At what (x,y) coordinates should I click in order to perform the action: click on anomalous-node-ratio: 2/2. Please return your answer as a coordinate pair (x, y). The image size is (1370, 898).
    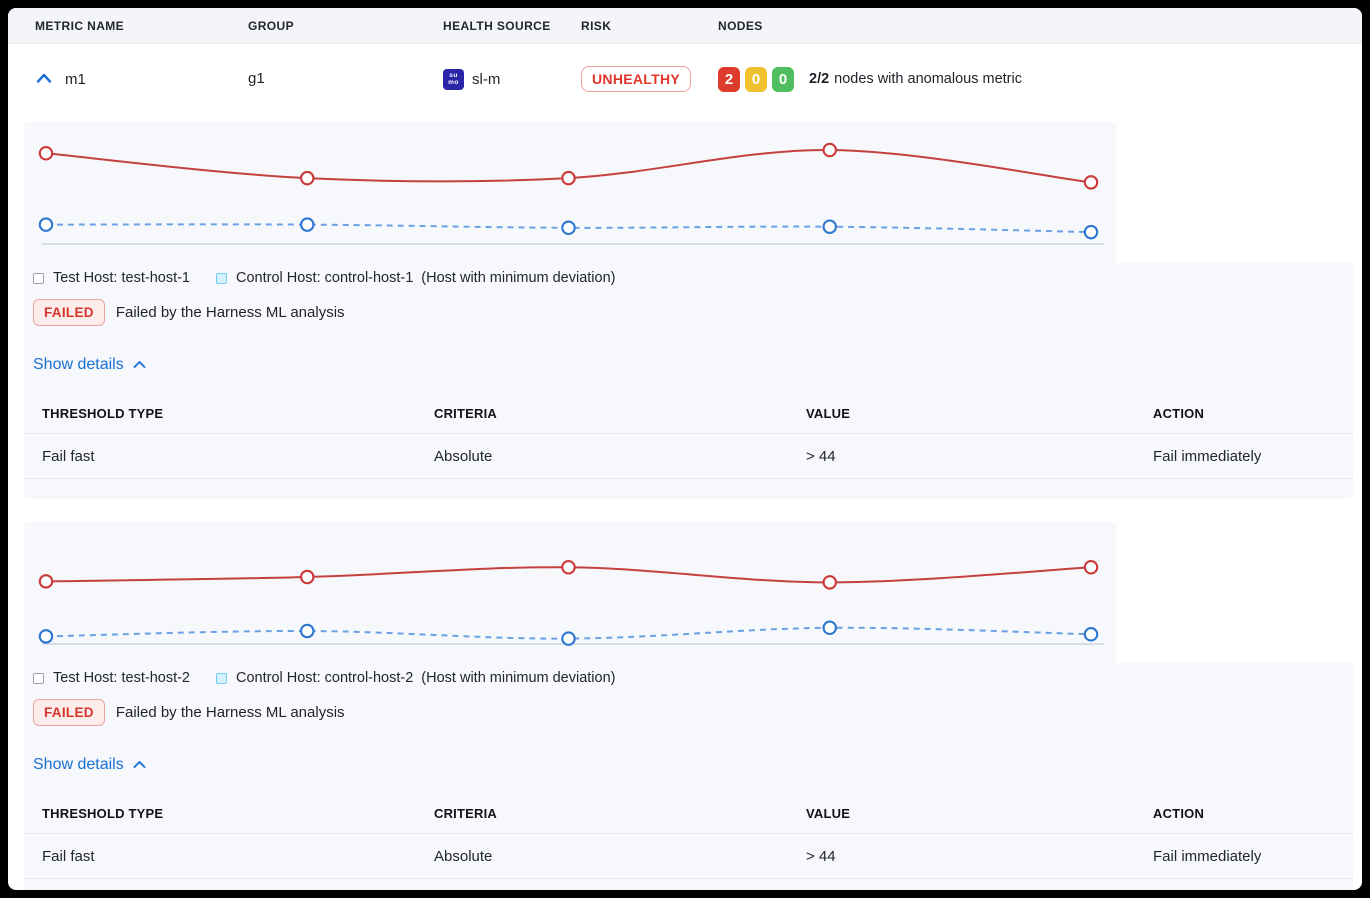
    Looking at the image, I should click on (819, 79).